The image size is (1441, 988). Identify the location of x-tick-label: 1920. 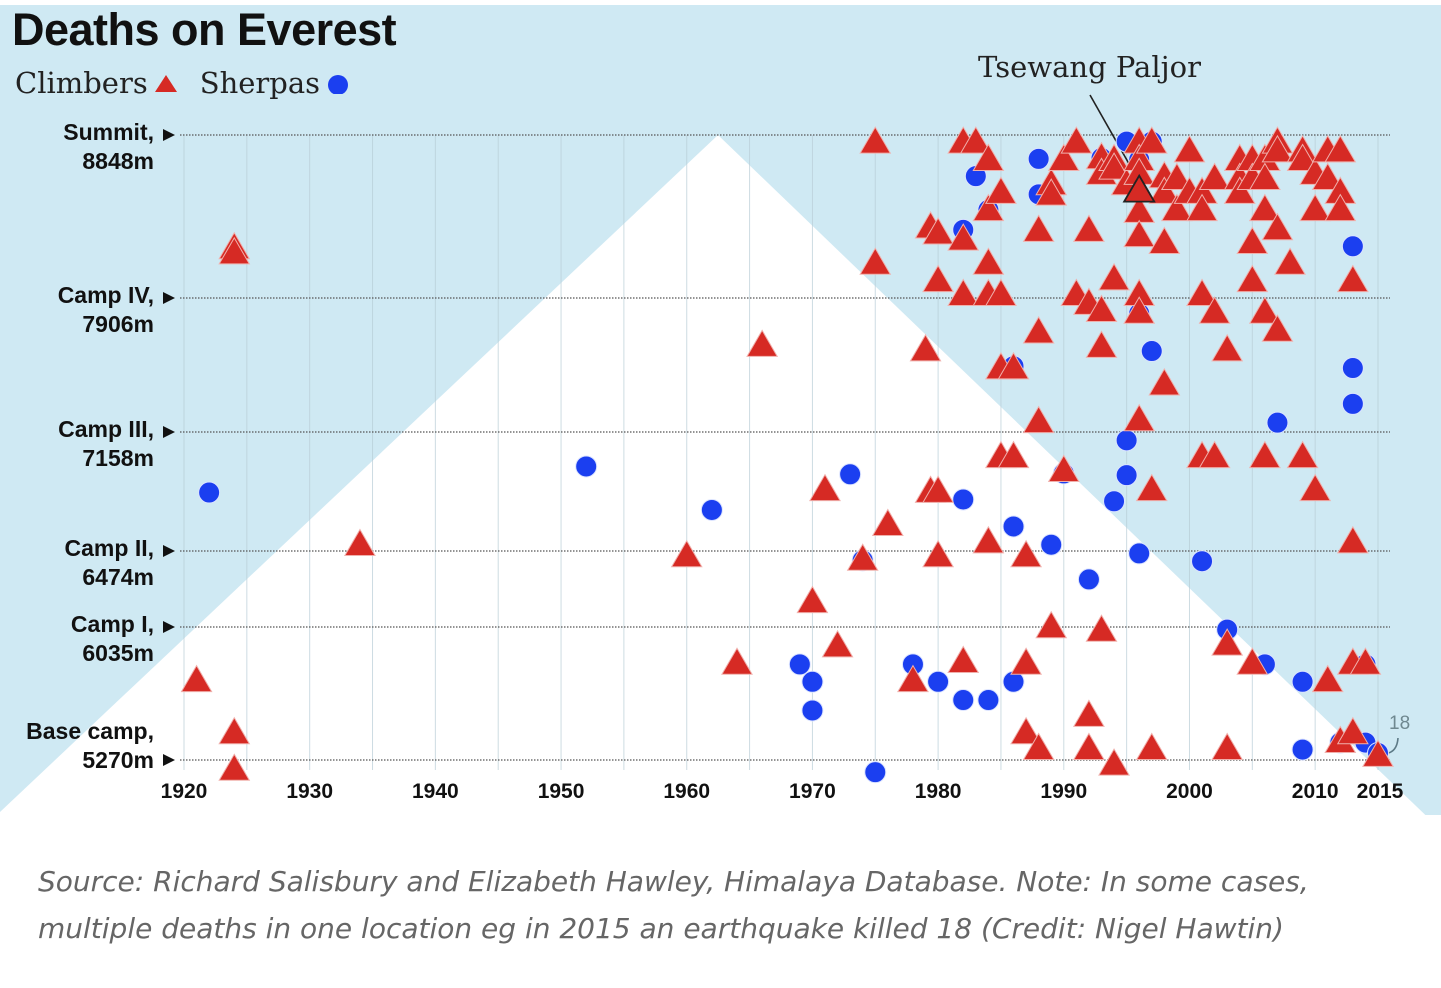
(184, 791).